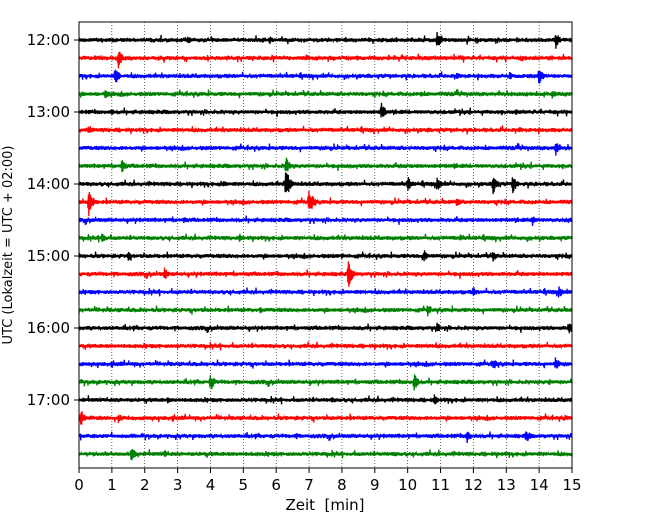 The image size is (650, 520). What do you see at coordinates (407, 485) in the screenshot?
I see `x-tick-label: 10` at bounding box center [407, 485].